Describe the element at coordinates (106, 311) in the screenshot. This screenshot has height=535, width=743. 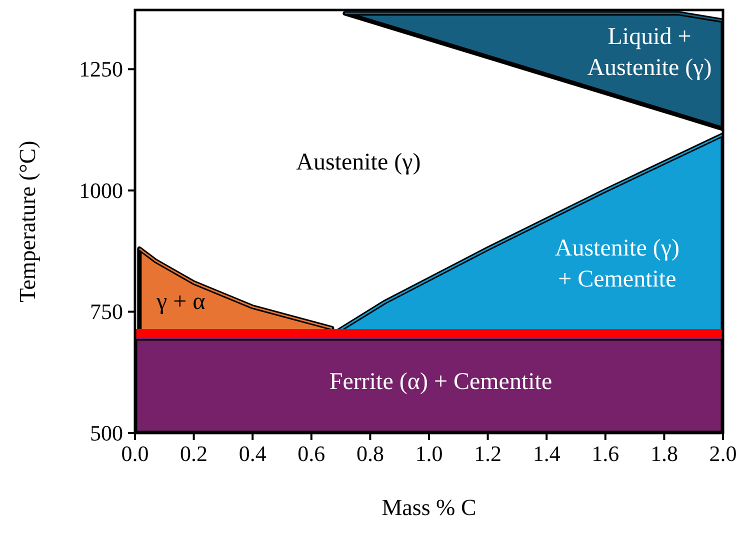
I see `y-tick-label: 750` at that location.